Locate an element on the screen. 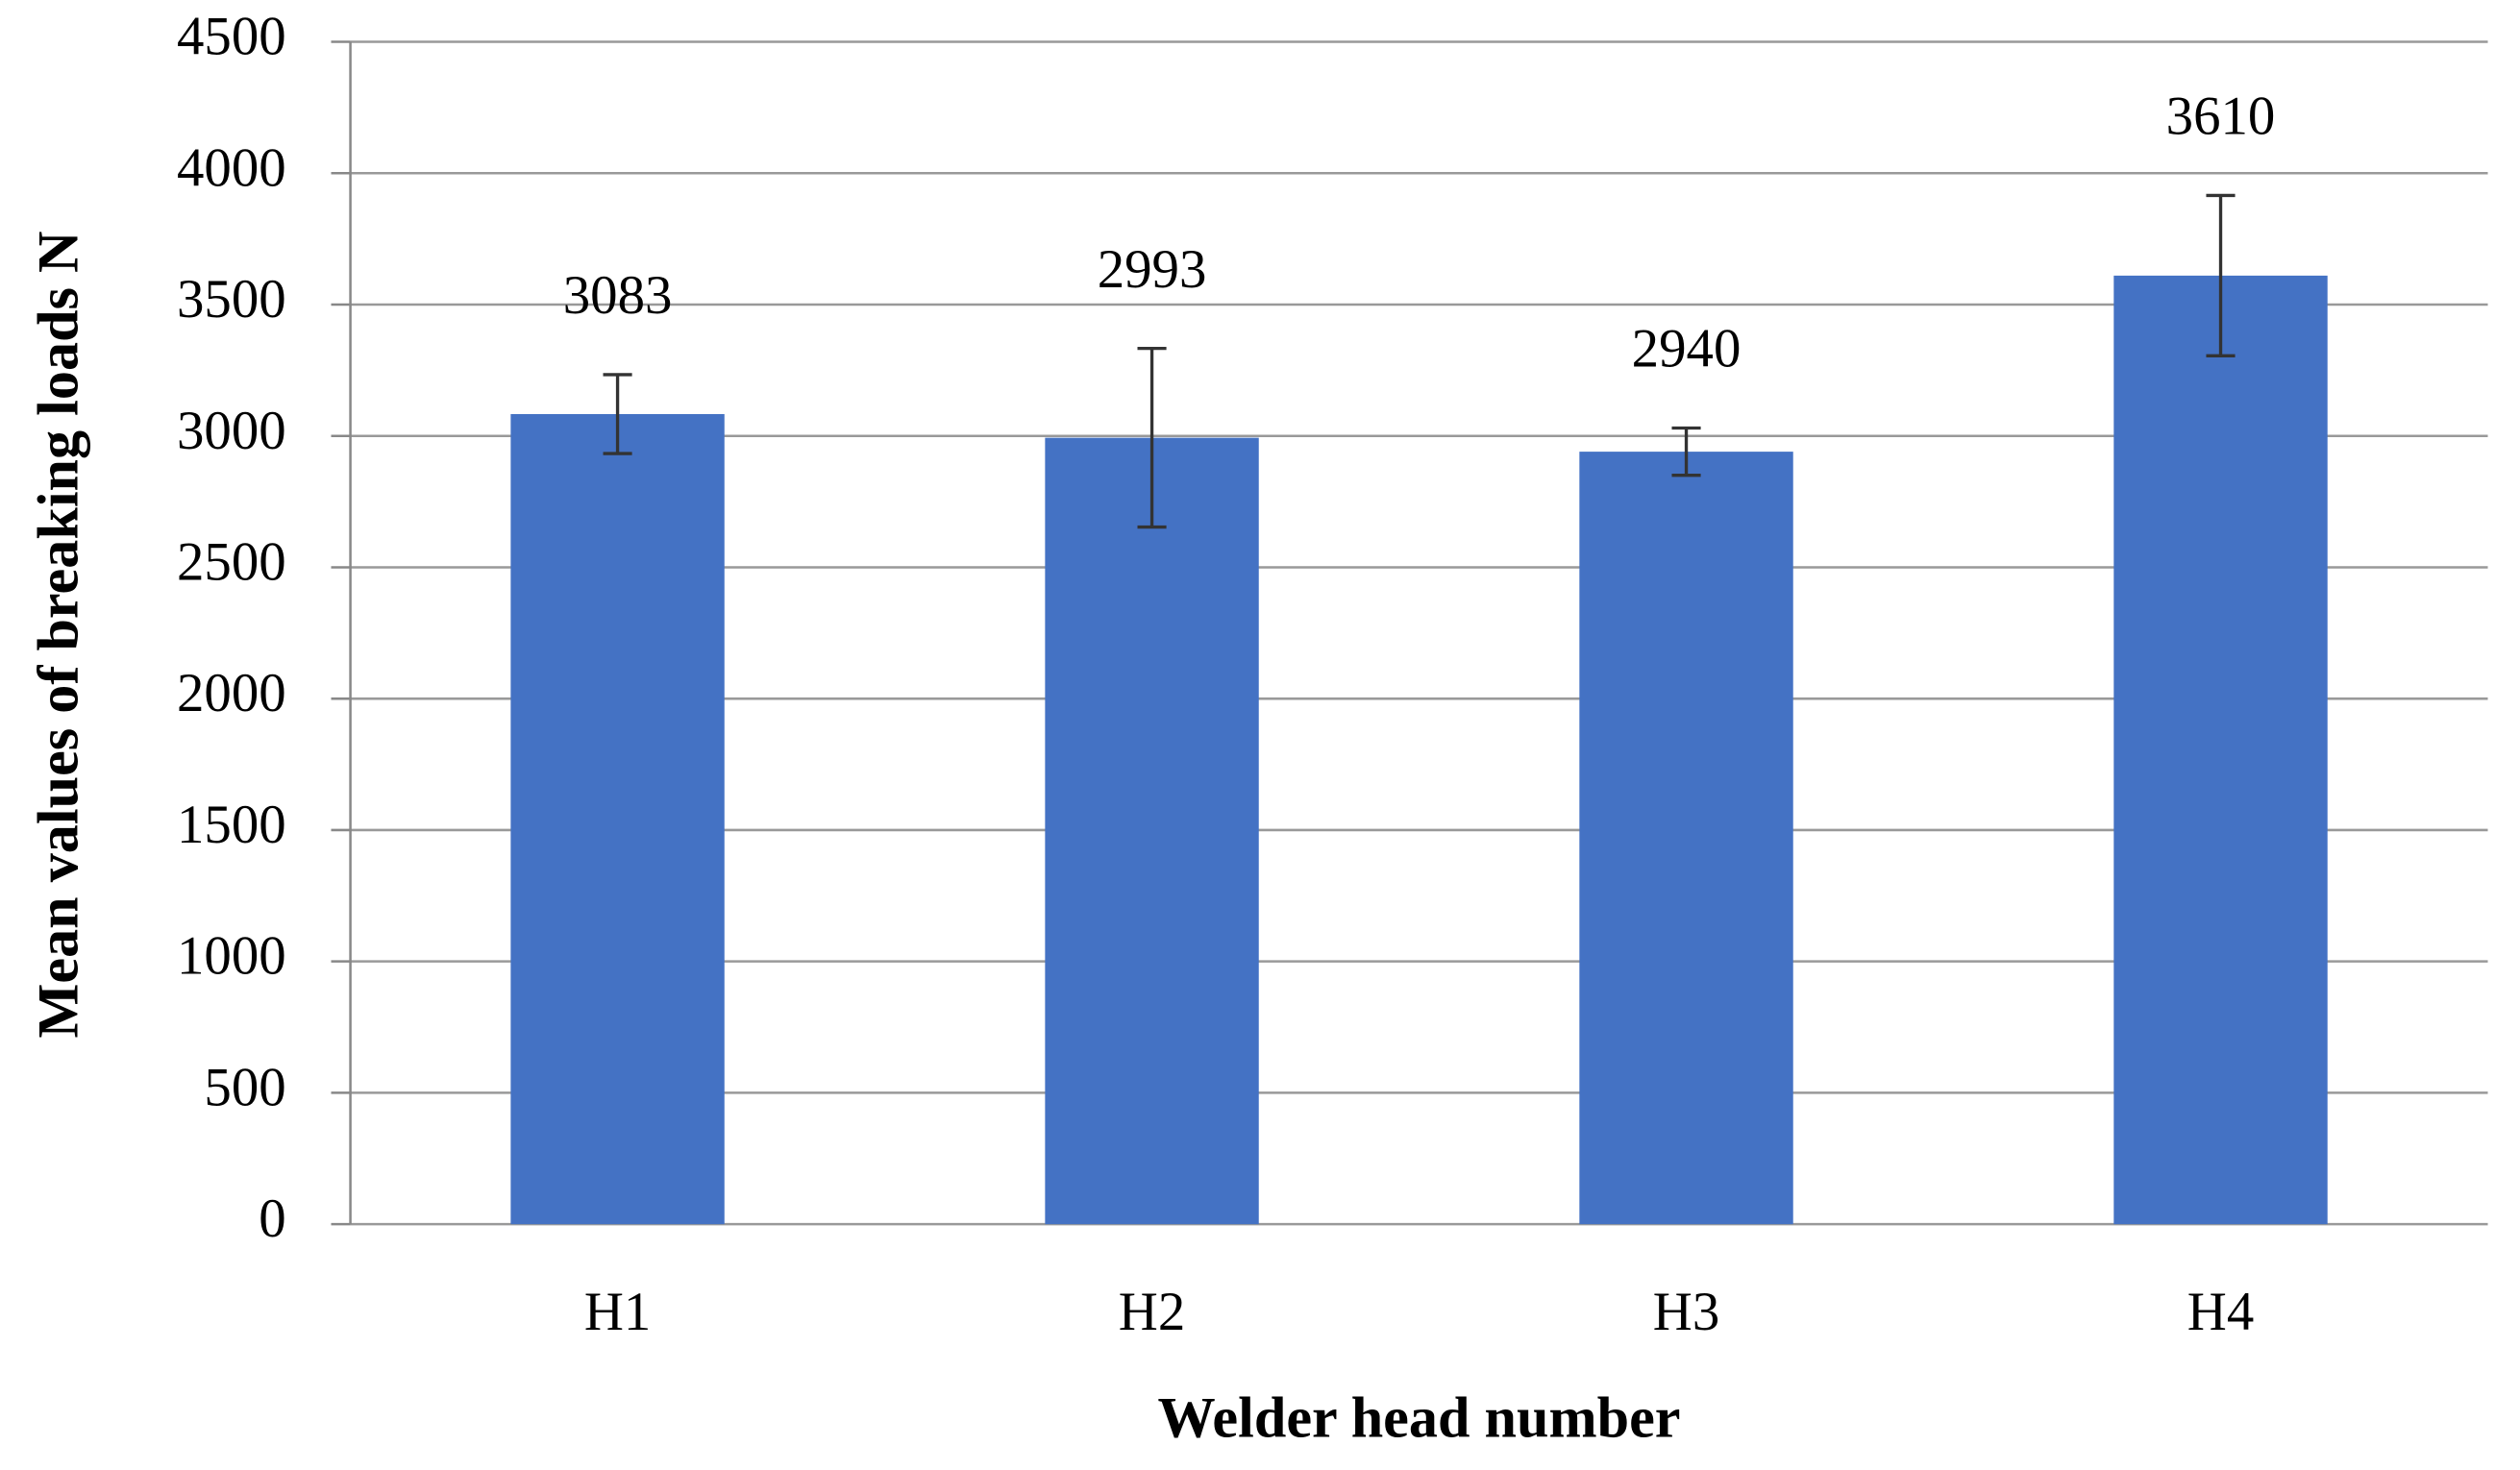  x-axis-title: Welder head number is located at coordinates (1420, 1417).